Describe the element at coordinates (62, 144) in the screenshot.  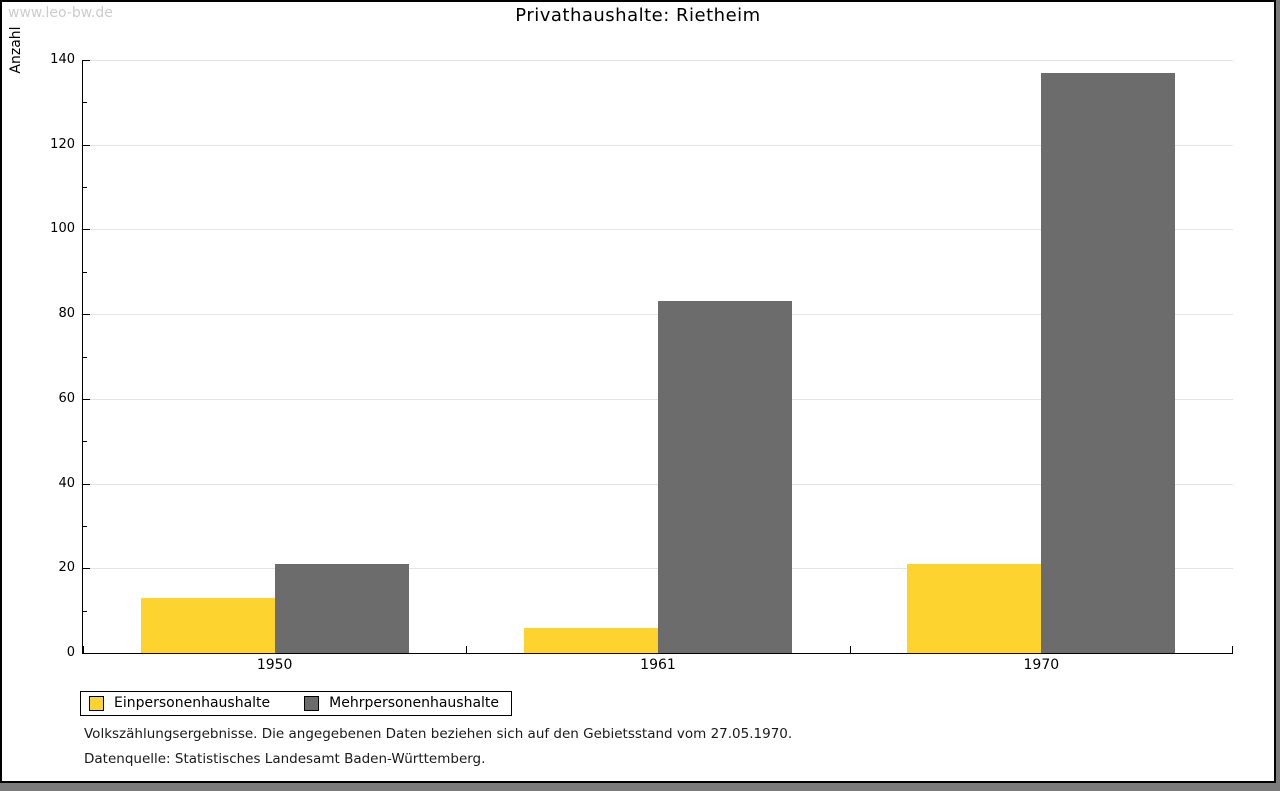
I see `y-axis-tick-label-120: 120` at that location.